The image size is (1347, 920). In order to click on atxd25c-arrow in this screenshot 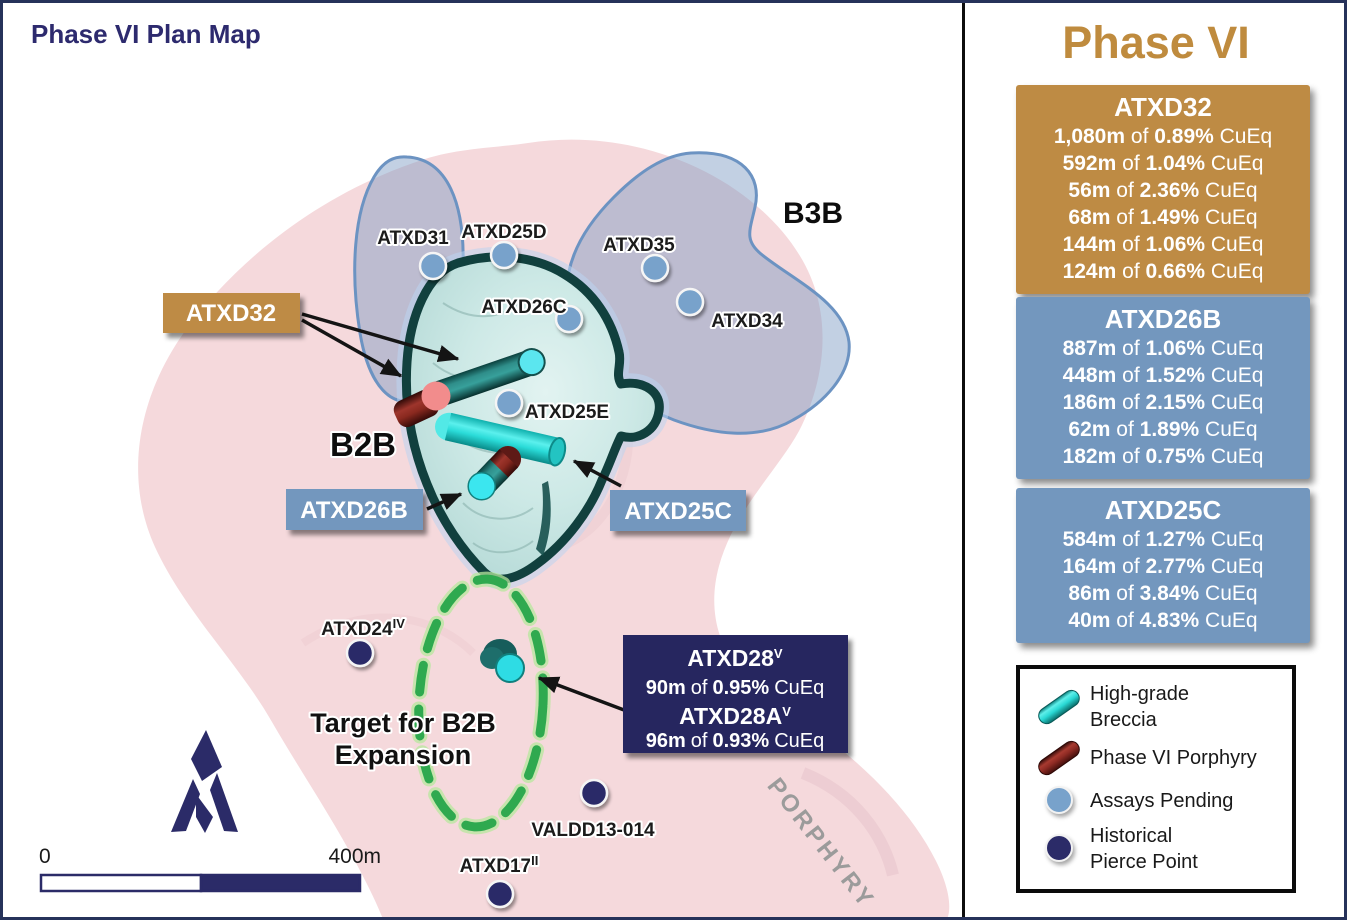, I will do `click(597, 473)`.